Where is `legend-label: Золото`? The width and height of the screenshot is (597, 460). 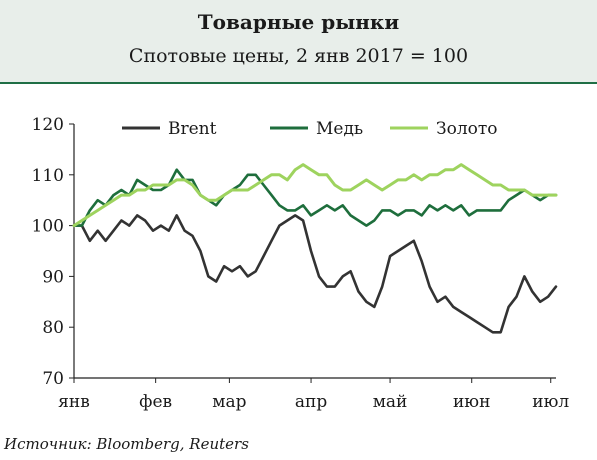
legend-label: Золото is located at coordinates (467, 129).